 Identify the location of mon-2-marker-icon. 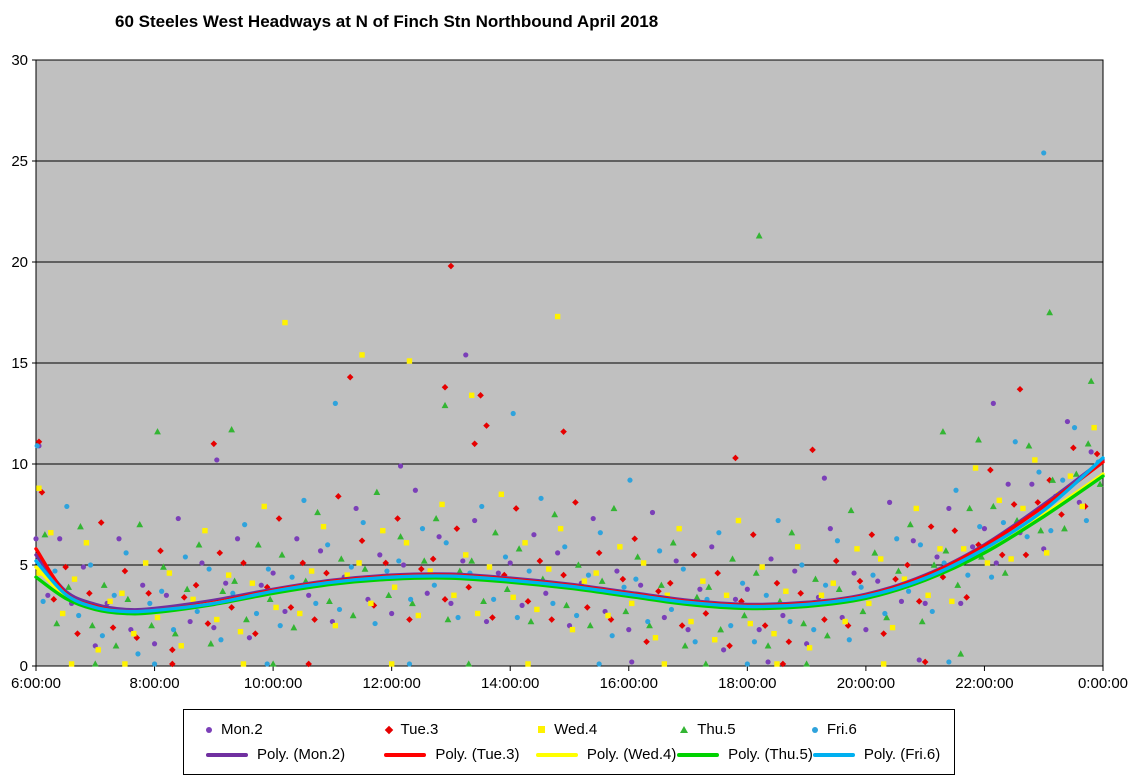
(209, 729).